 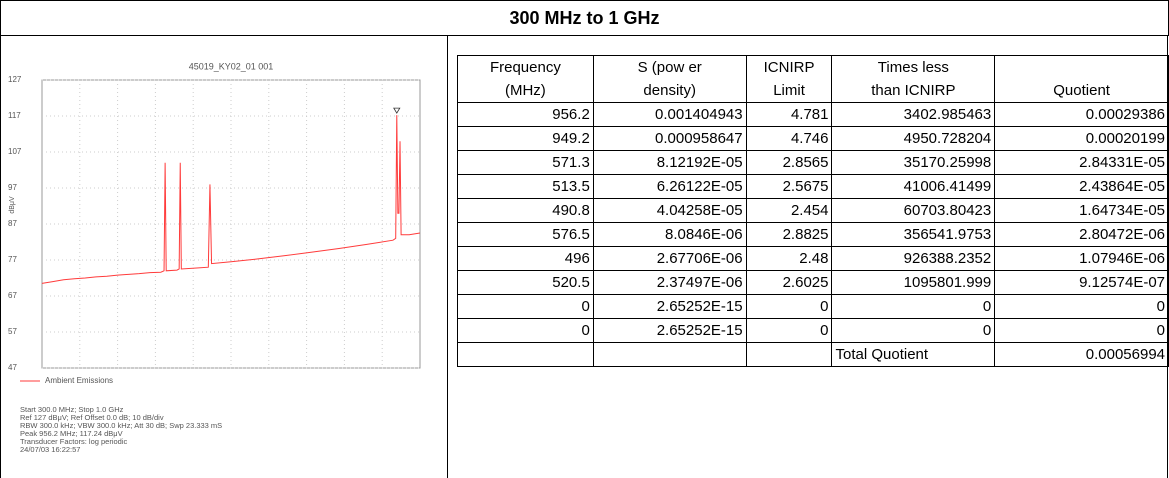 What do you see at coordinates (525, 114) in the screenshot?
I see `cell: 956.2` at bounding box center [525, 114].